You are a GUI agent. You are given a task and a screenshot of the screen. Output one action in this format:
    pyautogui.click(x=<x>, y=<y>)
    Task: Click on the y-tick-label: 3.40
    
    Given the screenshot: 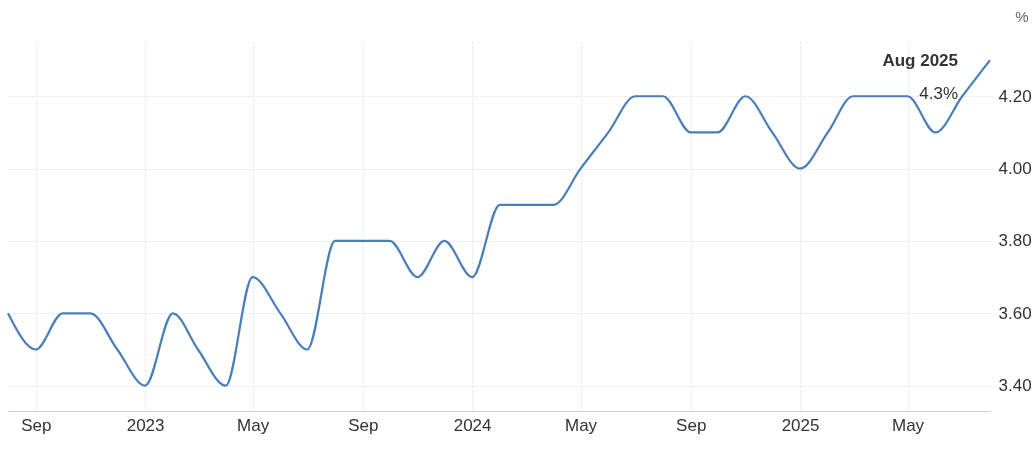 What is the action you would take?
    pyautogui.click(x=1015, y=386)
    